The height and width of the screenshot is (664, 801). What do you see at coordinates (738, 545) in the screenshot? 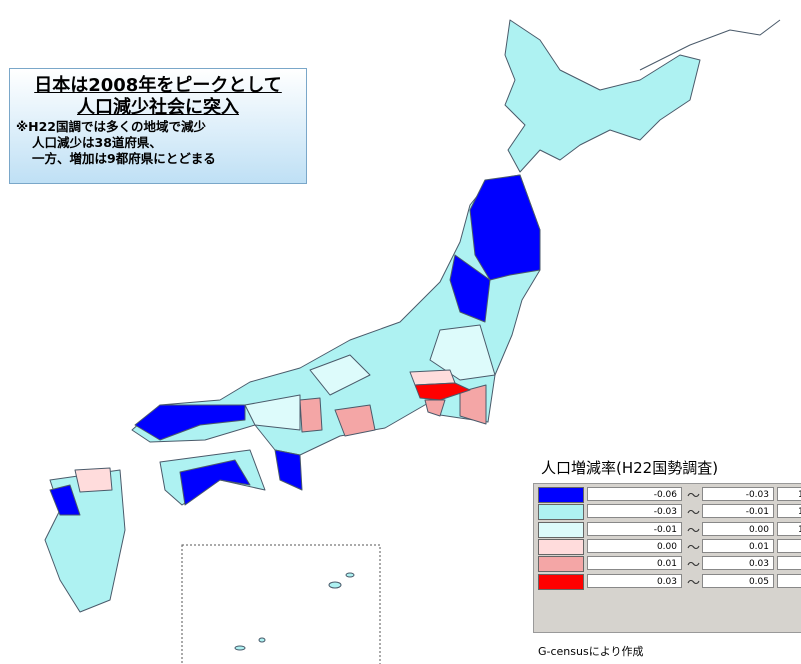
I see `legend-to: 0.01` at bounding box center [738, 545].